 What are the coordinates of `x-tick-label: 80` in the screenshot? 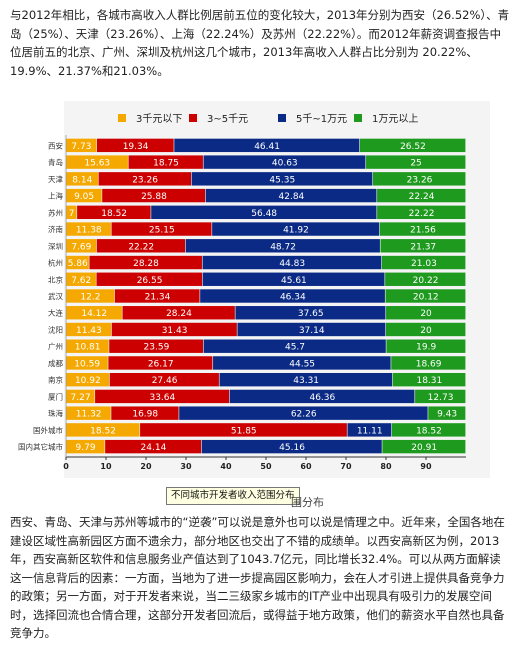 It's located at (386, 466).